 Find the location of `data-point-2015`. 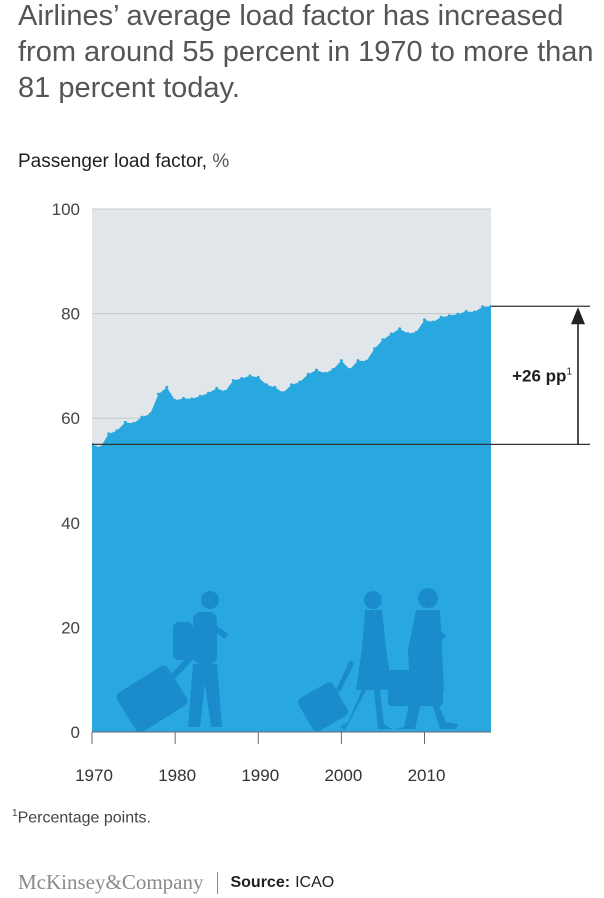

data-point-2015 is located at coordinates (466, 312).